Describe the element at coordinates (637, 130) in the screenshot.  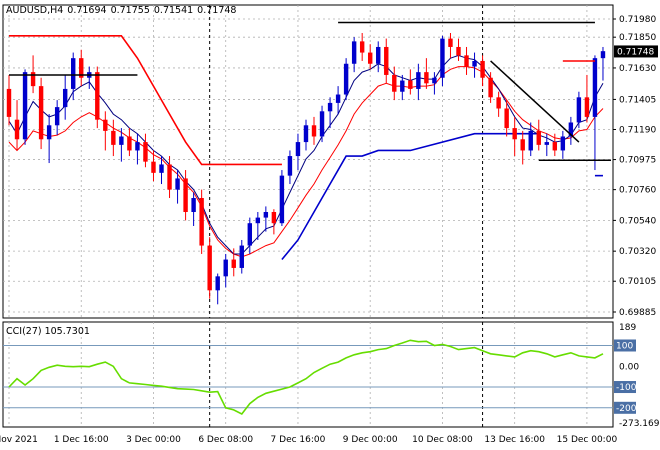
I see `y-tick-label: 0.71190` at that location.